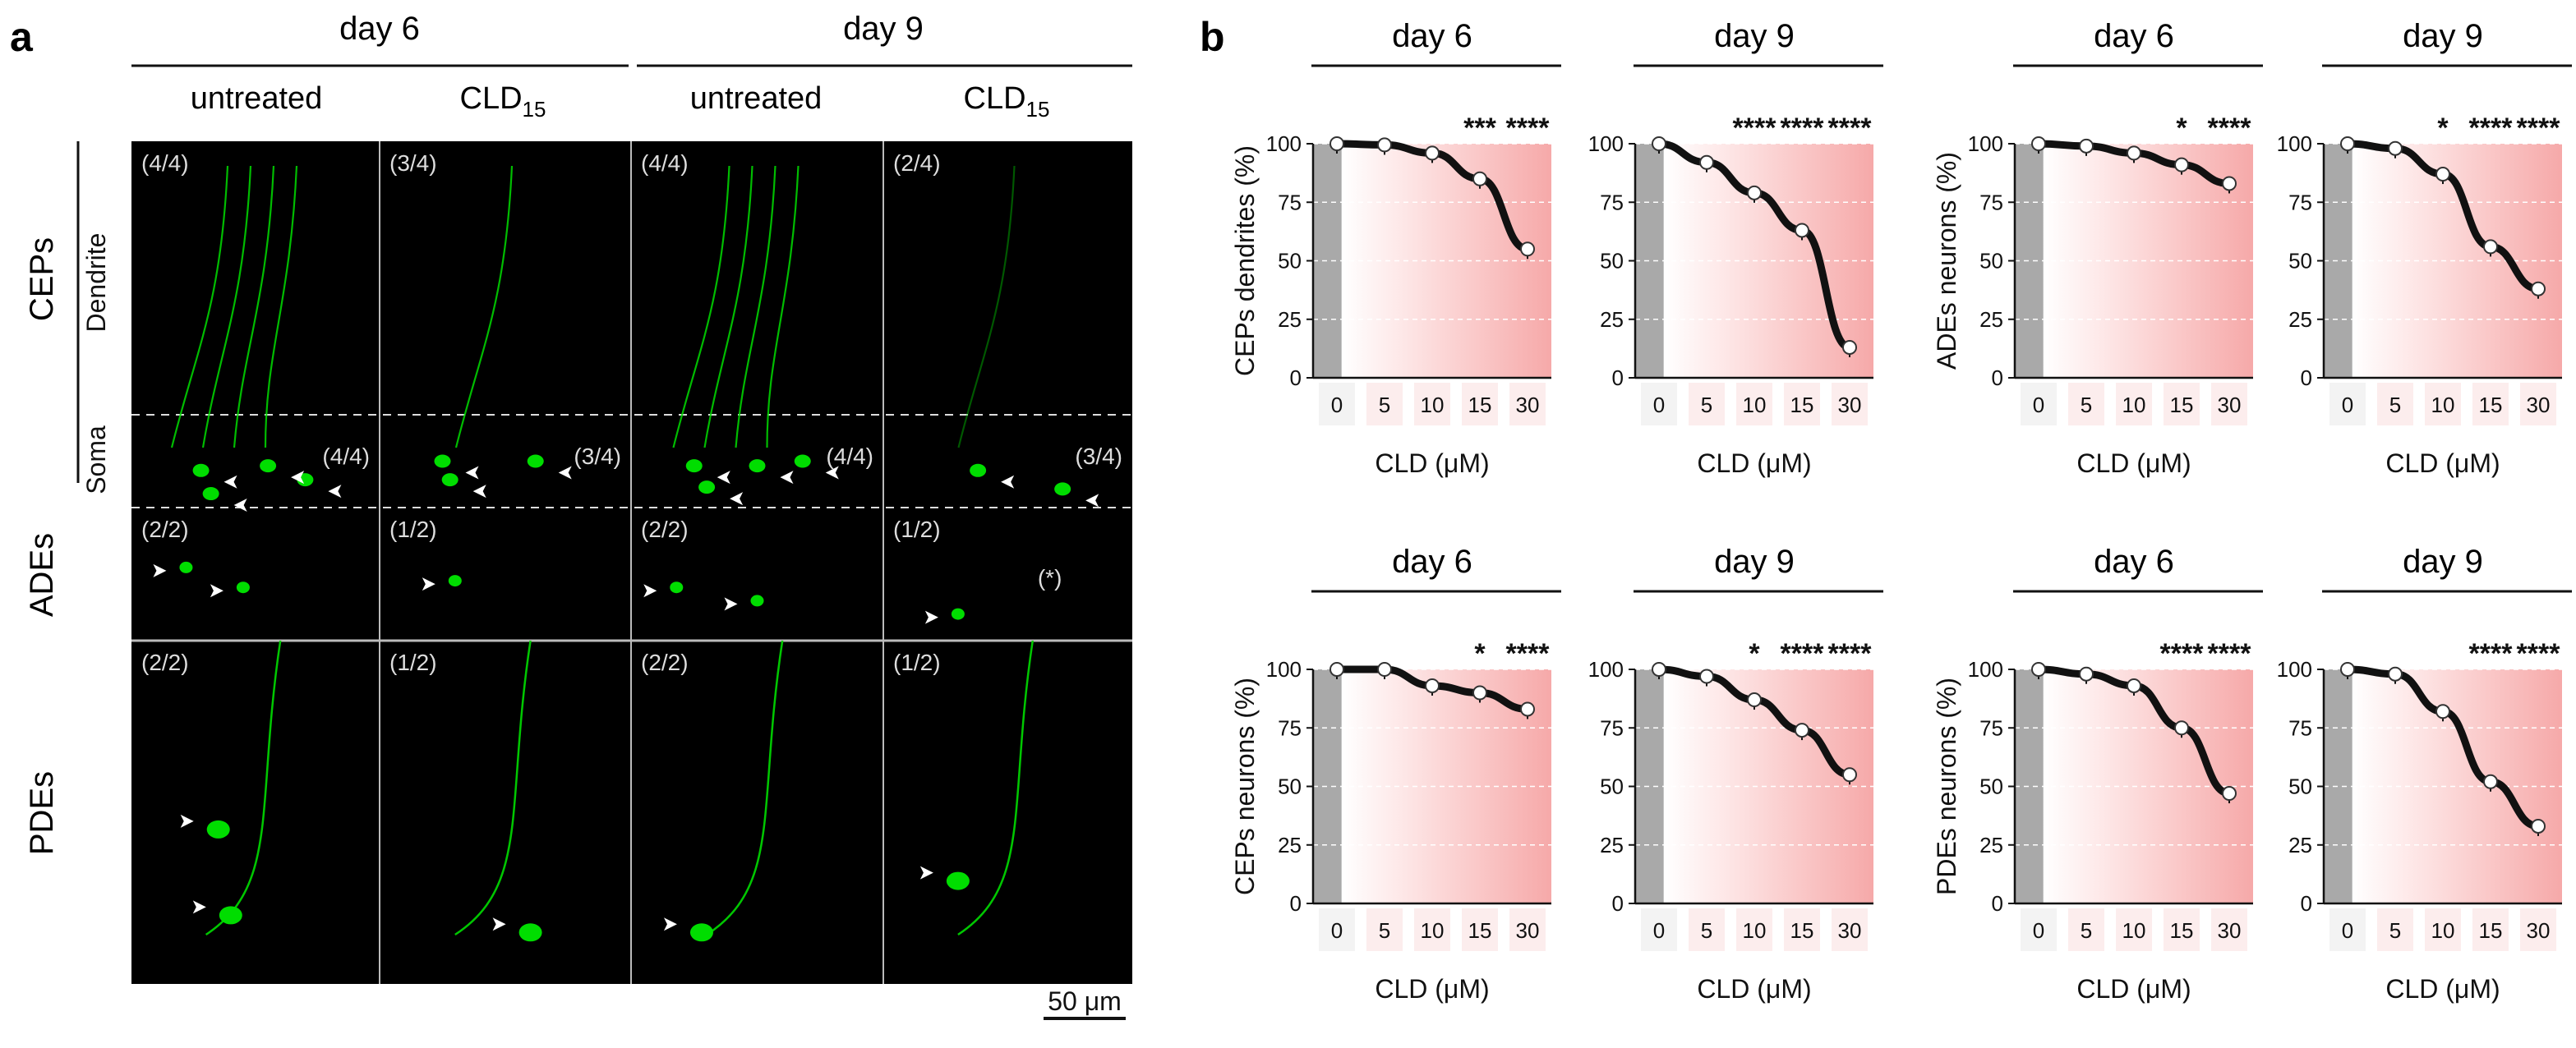 Image resolution: width=2576 pixels, height=1048 pixels. I want to click on pde-fiber, so click(996, 788).